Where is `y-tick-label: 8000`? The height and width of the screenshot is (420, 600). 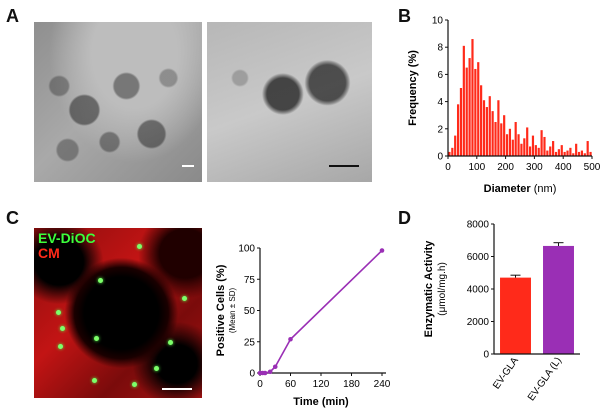 y-tick-label: 8000 is located at coordinates (478, 225).